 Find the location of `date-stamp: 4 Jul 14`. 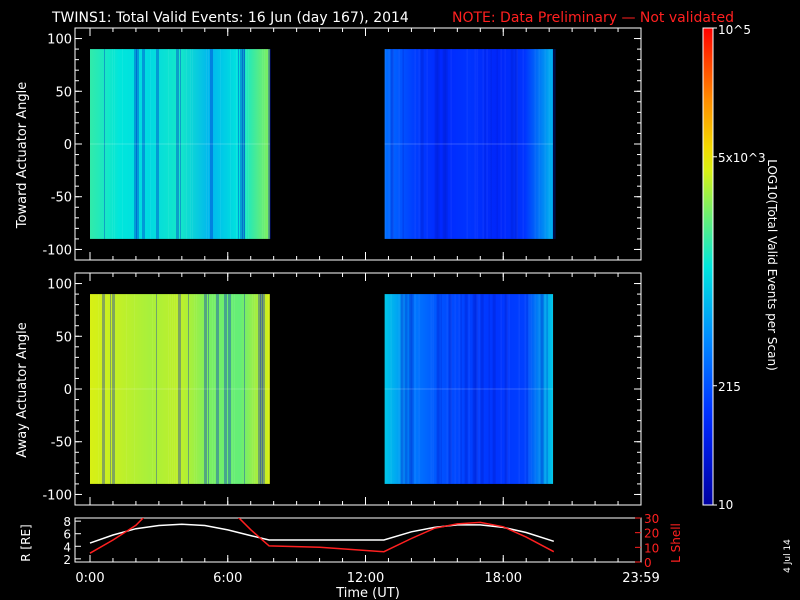

date-stamp: 4 Jul 14 is located at coordinates (788, 556).